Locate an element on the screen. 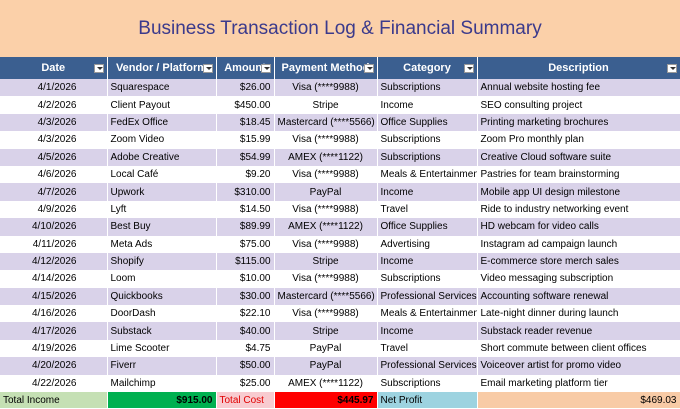  cell: Accounting software renewal is located at coordinates (578, 296).